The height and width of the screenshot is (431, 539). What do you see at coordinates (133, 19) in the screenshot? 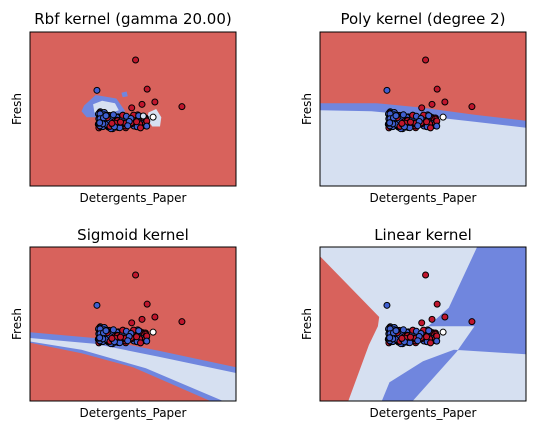
I see `chart-title: Rbf kernel (gamma 20.00)` at bounding box center [133, 19].